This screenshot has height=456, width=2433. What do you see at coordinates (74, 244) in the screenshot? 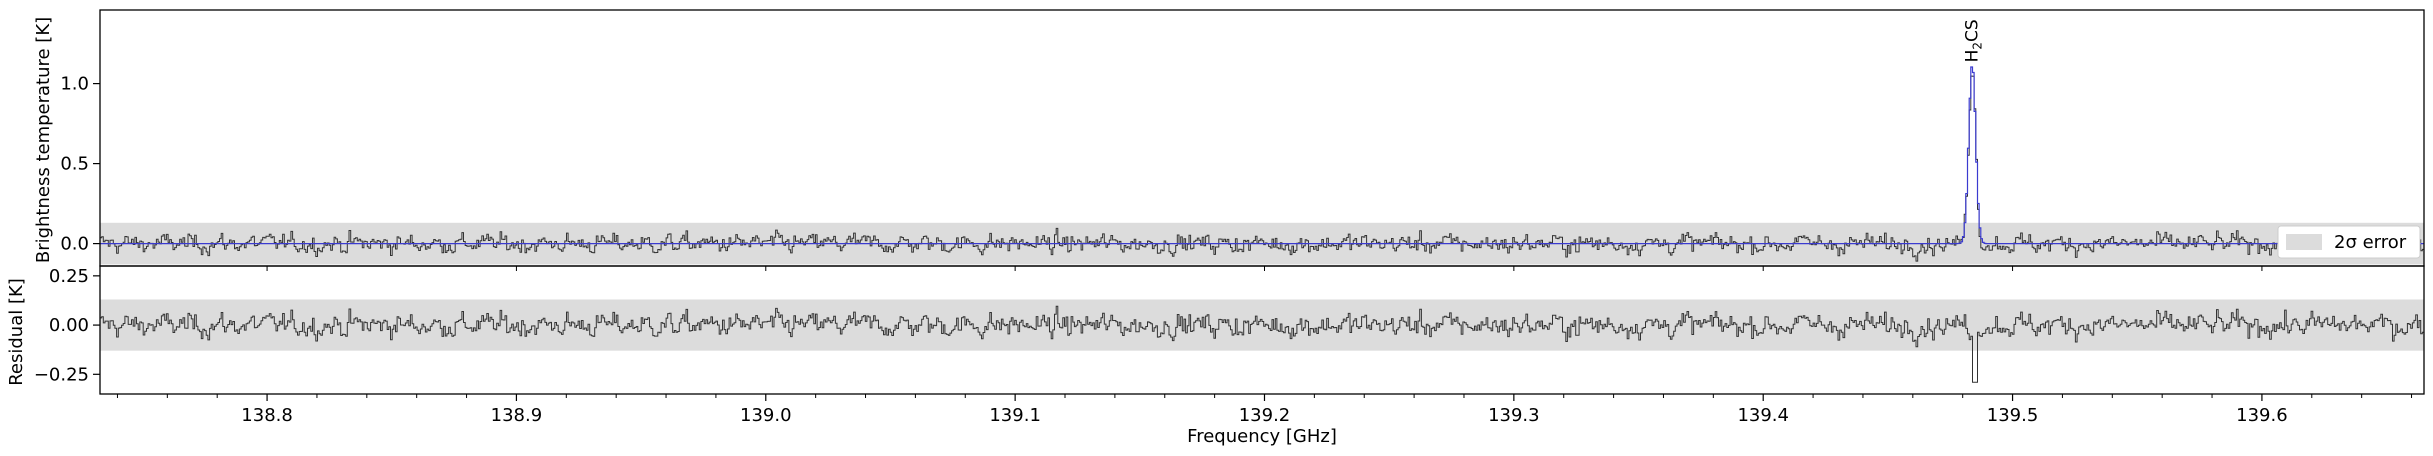
I see `spectrum-ytick-label: 0.0` at bounding box center [74, 244].